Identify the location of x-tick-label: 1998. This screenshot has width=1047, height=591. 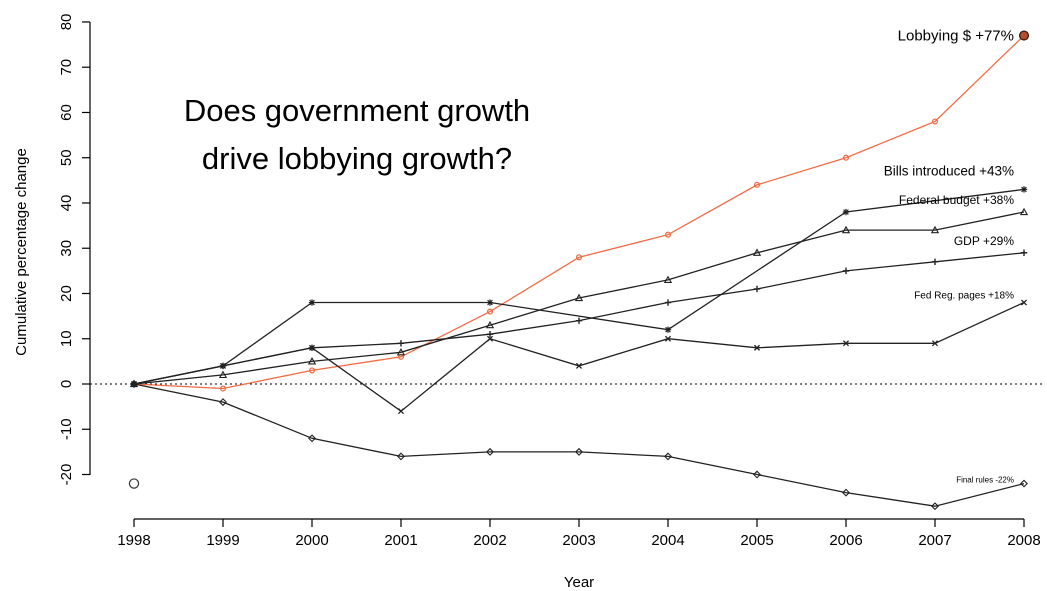
(133, 540).